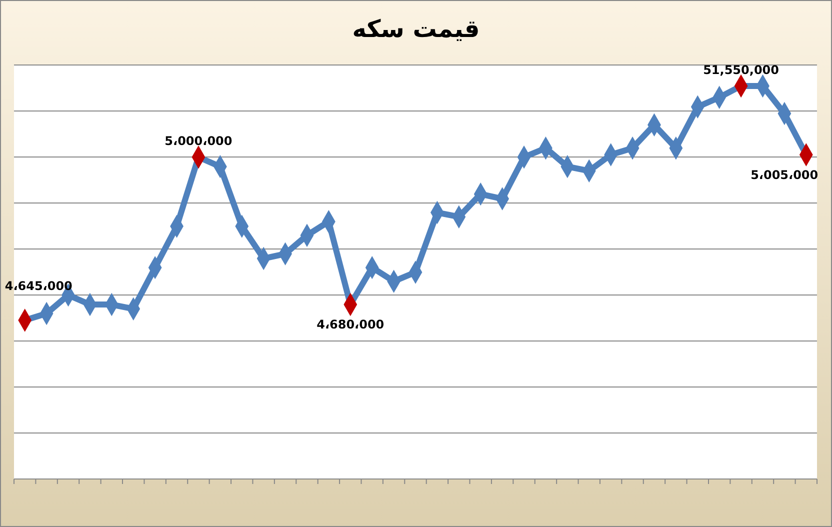  Describe the element at coordinates (416, 29) in the screenshot. I see `chart-title: قیمت سکه` at that location.